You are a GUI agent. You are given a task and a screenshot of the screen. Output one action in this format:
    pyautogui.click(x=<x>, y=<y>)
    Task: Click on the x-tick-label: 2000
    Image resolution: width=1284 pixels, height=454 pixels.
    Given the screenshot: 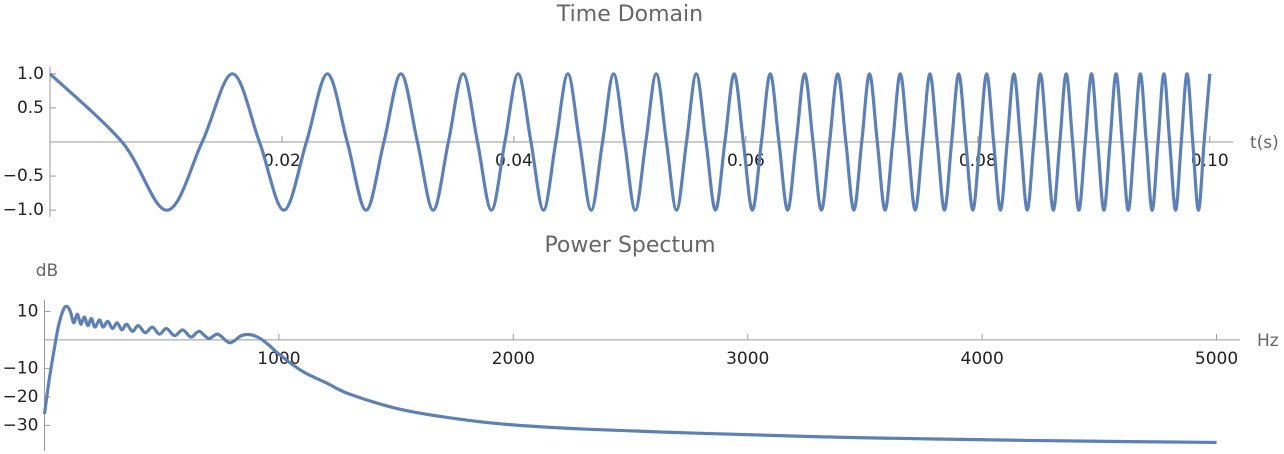 What is the action you would take?
    pyautogui.click(x=513, y=359)
    